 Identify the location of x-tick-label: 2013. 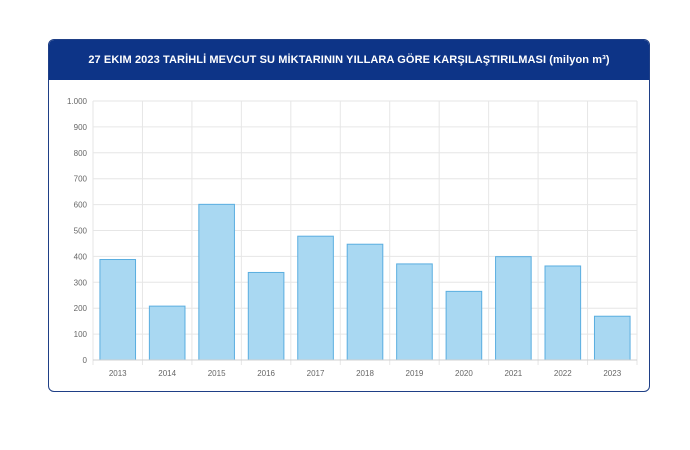
(118, 373).